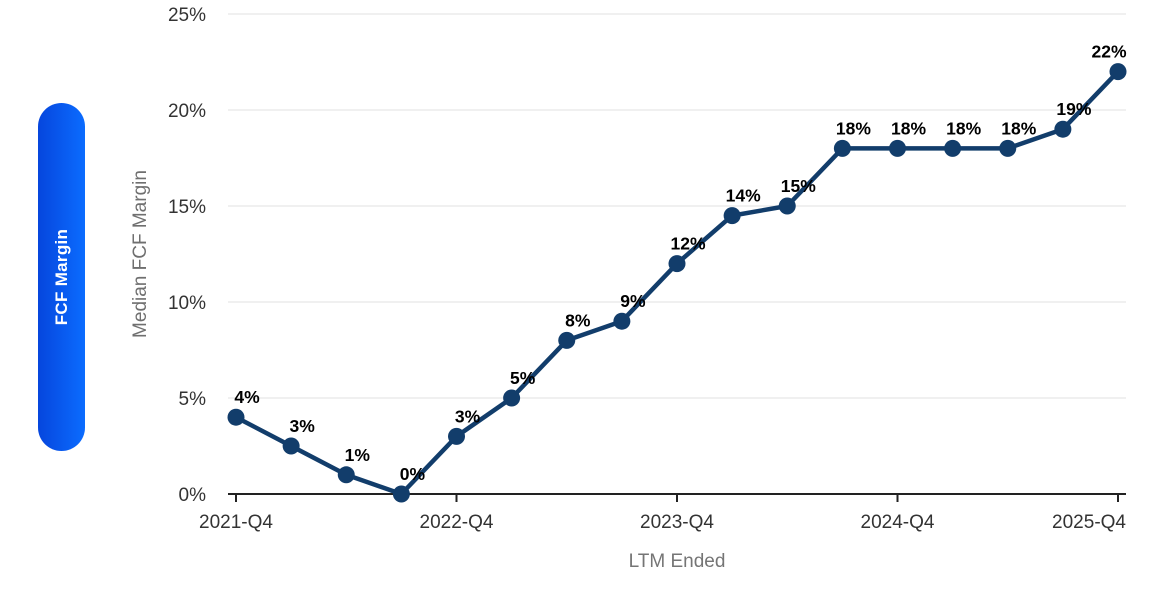 This screenshot has width=1161, height=592. I want to click on y-tick-label: 20%, so click(187, 111).